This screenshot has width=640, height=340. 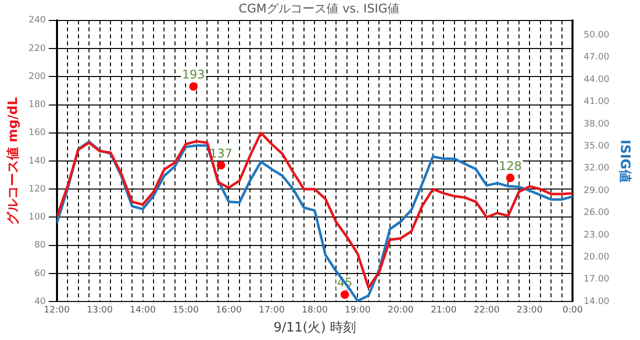 What do you see at coordinates (597, 279) in the screenshot?
I see `y2-tick-label: 17.00` at bounding box center [597, 279].